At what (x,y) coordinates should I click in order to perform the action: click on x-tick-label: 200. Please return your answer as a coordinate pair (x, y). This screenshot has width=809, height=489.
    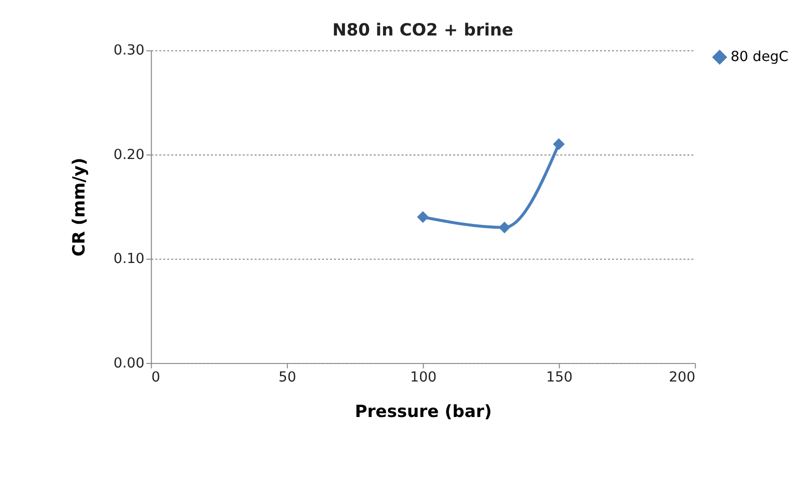
    Looking at the image, I should click on (682, 377).